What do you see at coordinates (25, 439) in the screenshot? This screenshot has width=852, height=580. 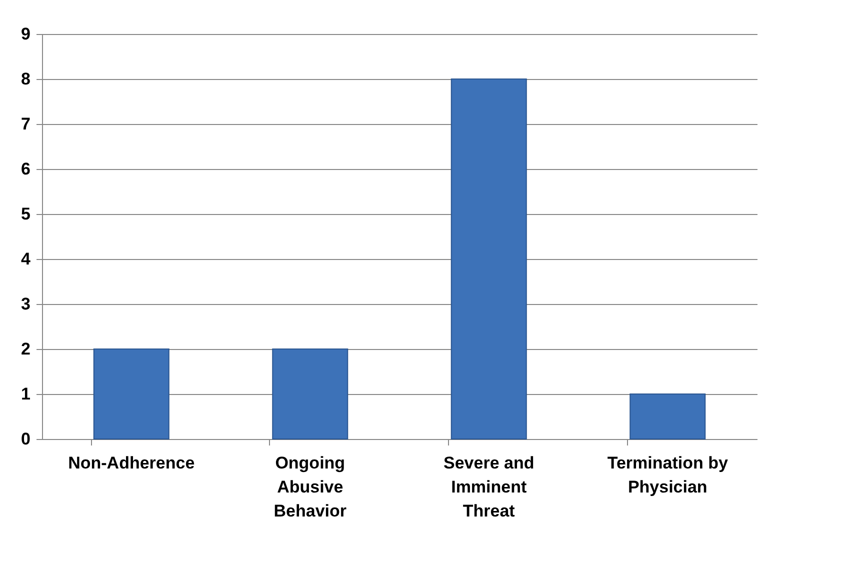 I see `y-tick-label: 0` at bounding box center [25, 439].